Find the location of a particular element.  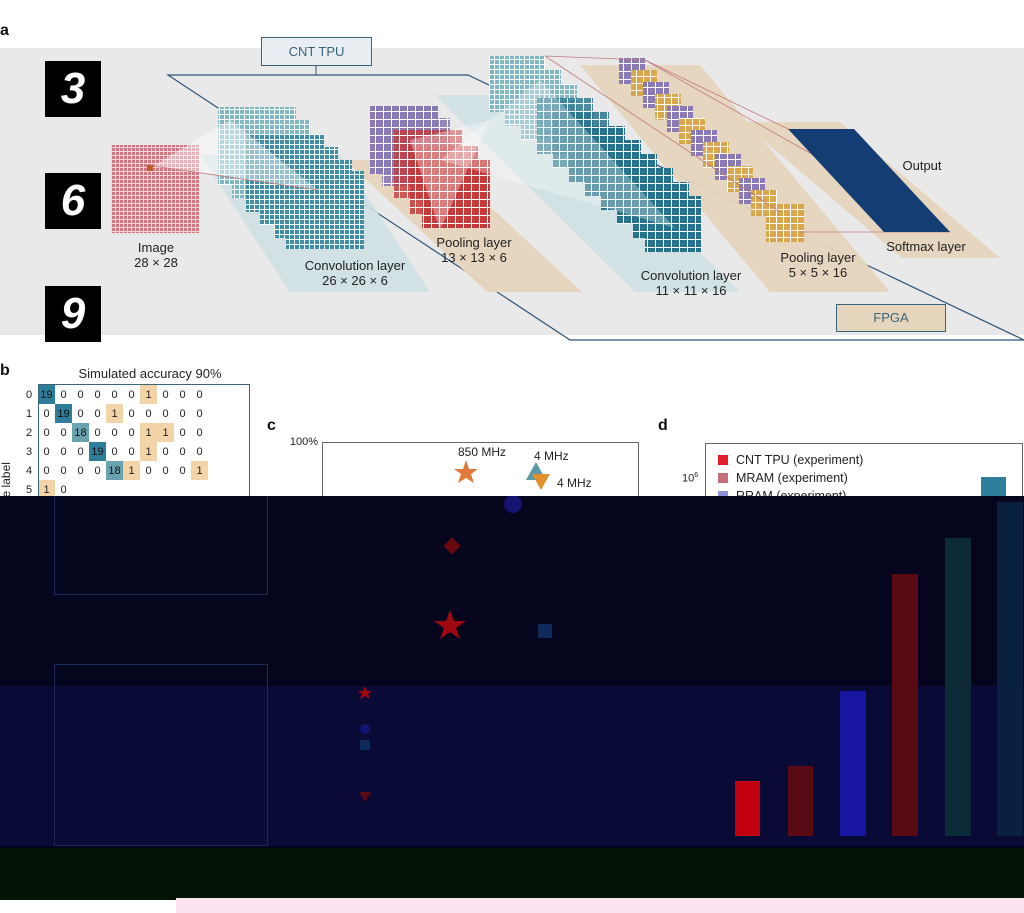

legend-label: MRAM (experiment) is located at coordinates (792, 478).